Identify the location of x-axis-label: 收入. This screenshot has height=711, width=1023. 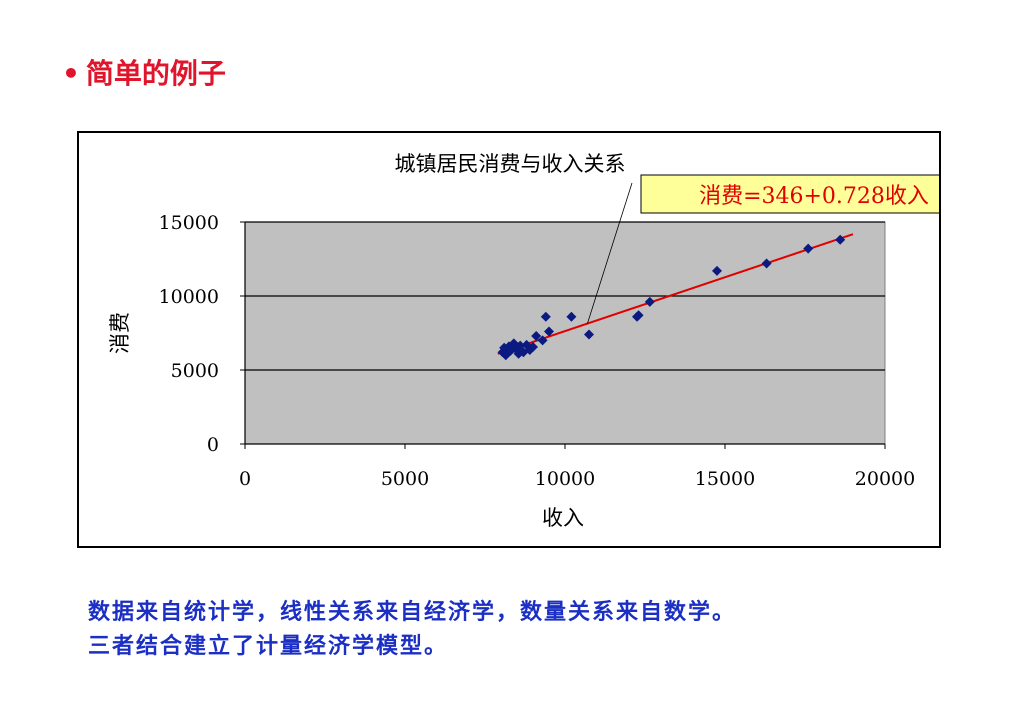
(563, 518).